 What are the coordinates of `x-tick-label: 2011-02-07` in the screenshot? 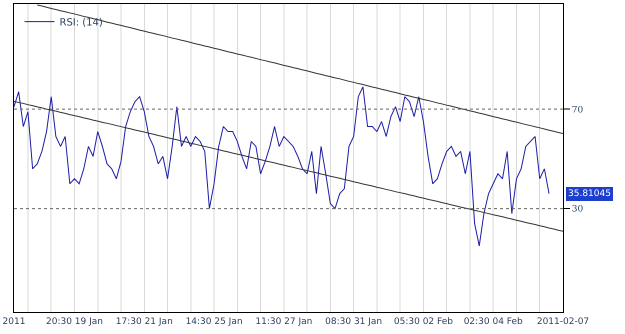 It's located at (563, 321).